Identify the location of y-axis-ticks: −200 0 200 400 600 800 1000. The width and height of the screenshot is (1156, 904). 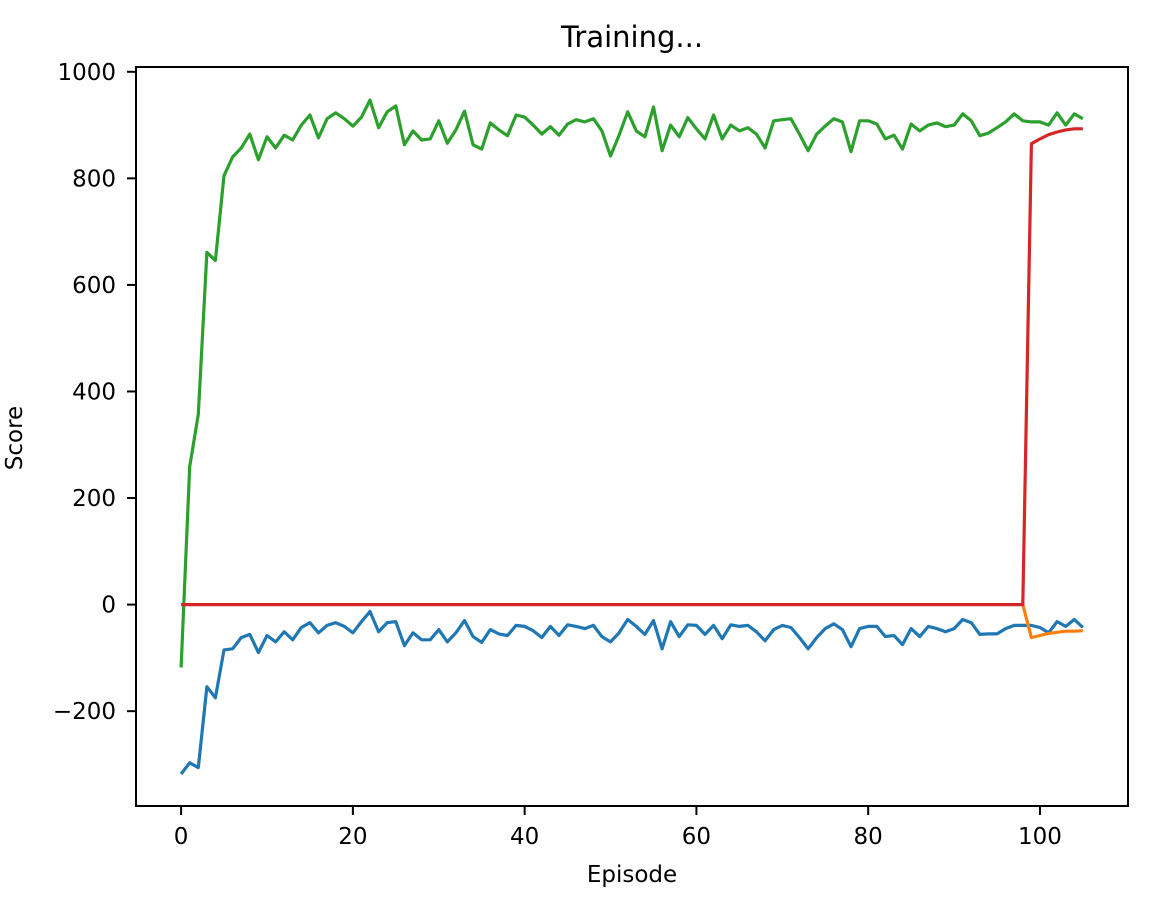
(94, 392).